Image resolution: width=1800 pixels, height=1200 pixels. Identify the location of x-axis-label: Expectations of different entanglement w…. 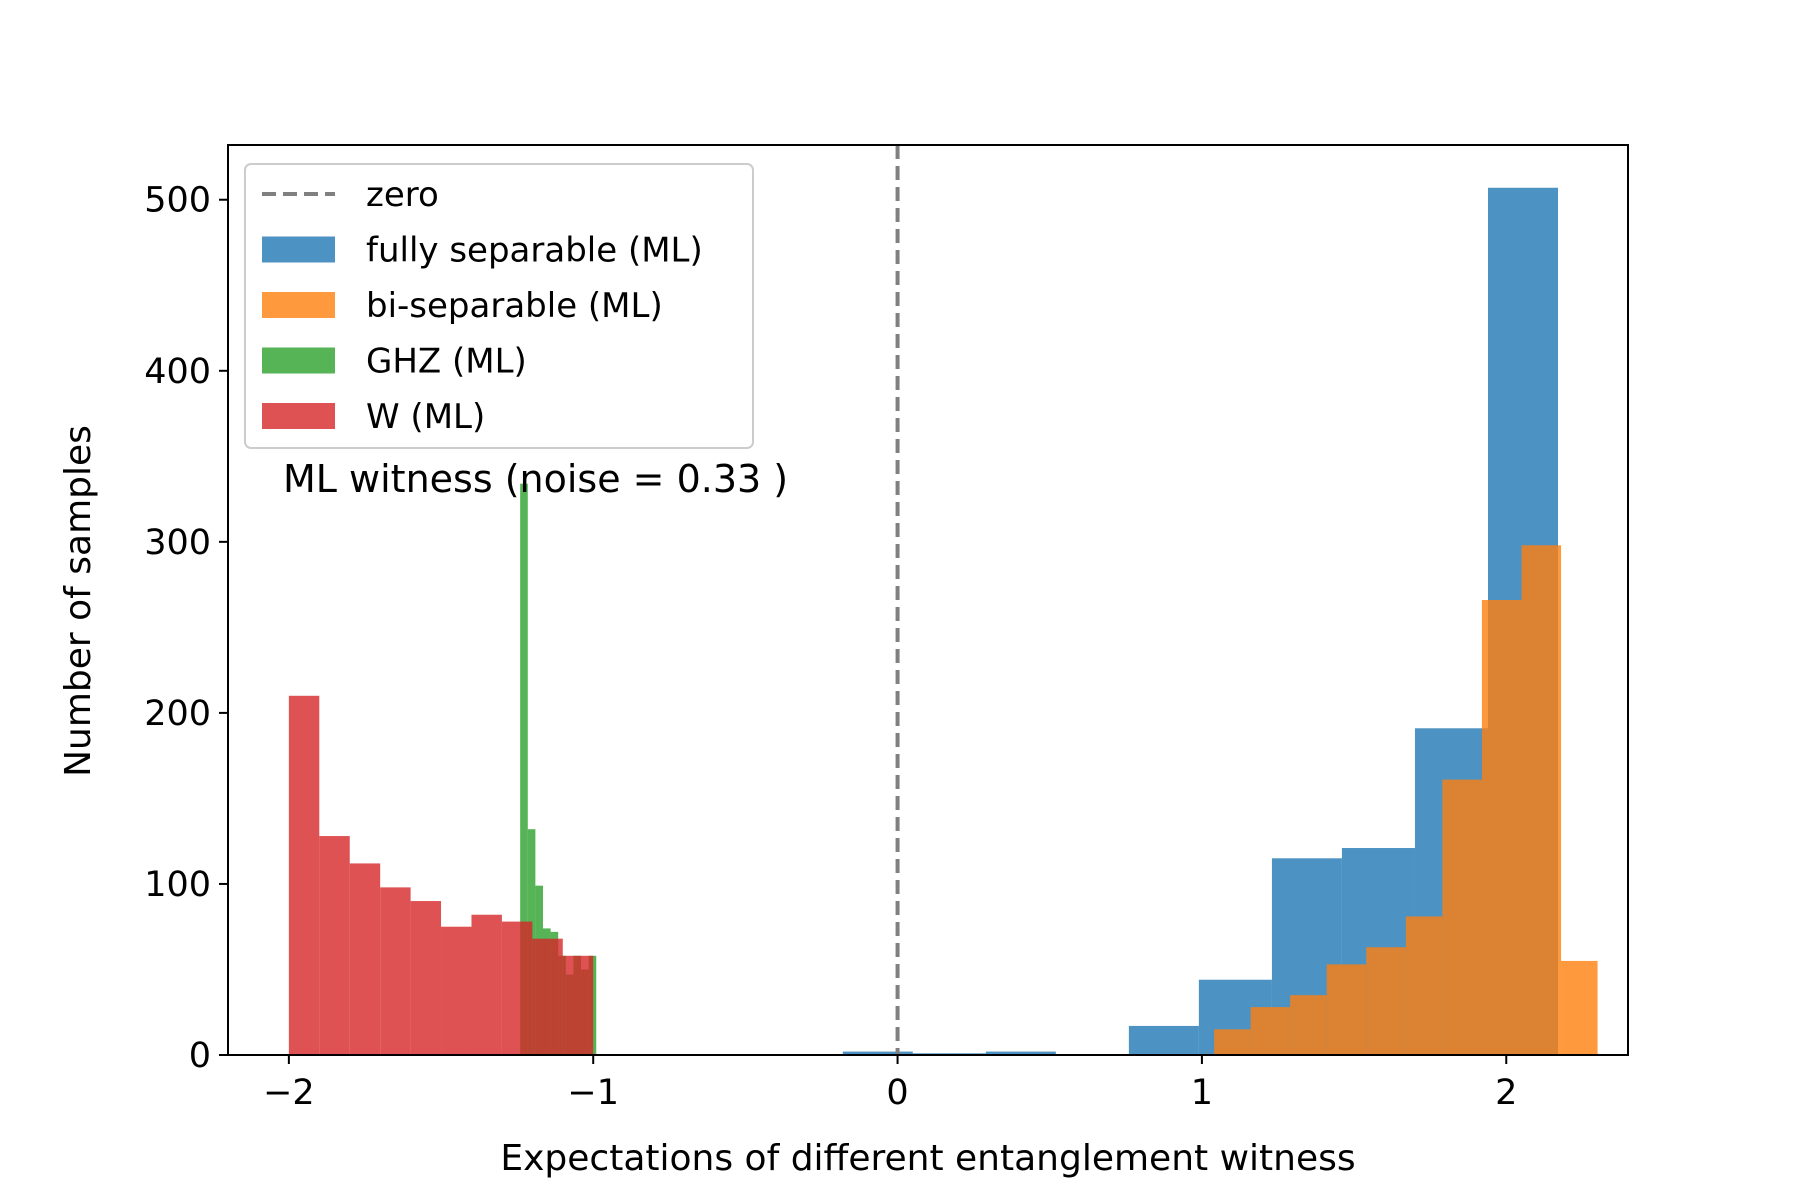
(927, 1158).